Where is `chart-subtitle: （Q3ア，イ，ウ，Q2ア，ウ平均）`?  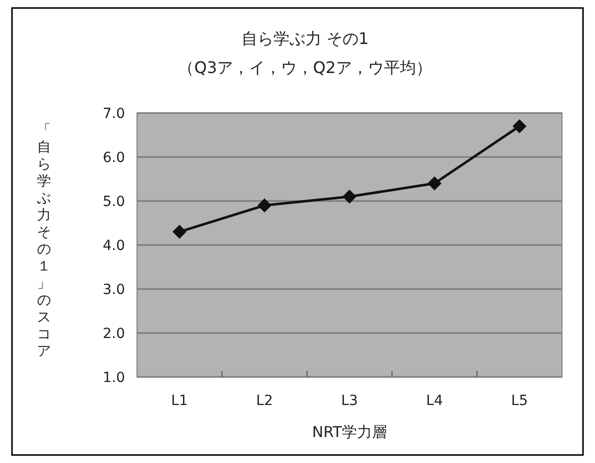 chart-subtitle: （Q3ア，イ，ウ，Q2ア，ウ平均） is located at coordinates (305, 67).